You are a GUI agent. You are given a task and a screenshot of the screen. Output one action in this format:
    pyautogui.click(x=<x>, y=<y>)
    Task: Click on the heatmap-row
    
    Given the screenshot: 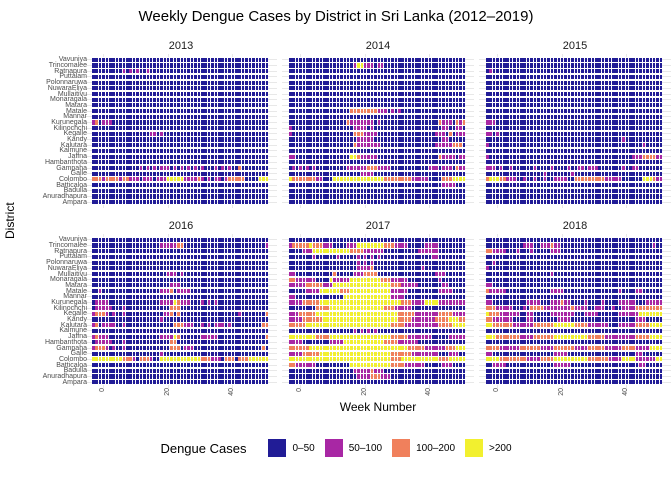 What is the action you would take?
    pyautogui.click(x=180, y=88)
    